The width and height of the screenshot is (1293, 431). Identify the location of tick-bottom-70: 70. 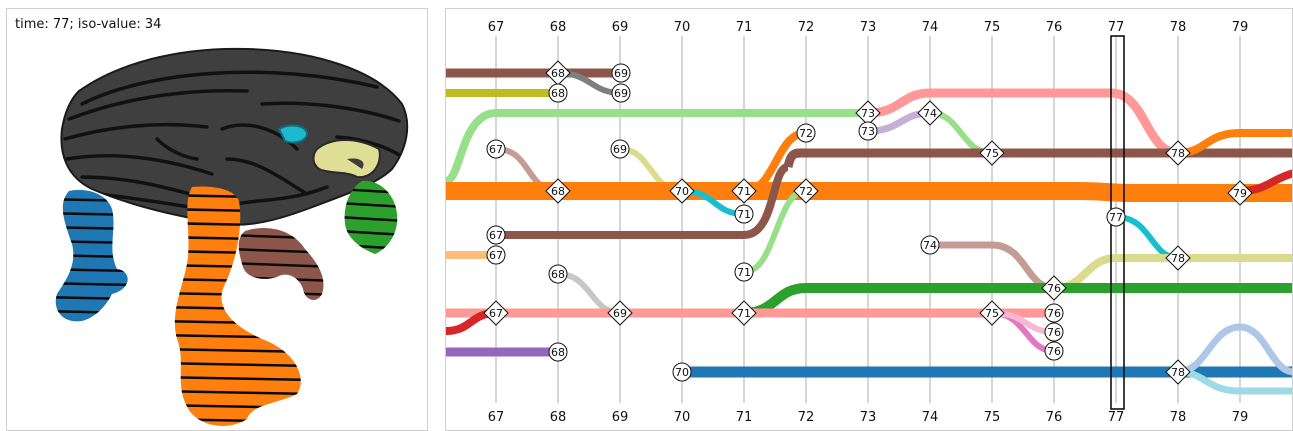
(682, 417).